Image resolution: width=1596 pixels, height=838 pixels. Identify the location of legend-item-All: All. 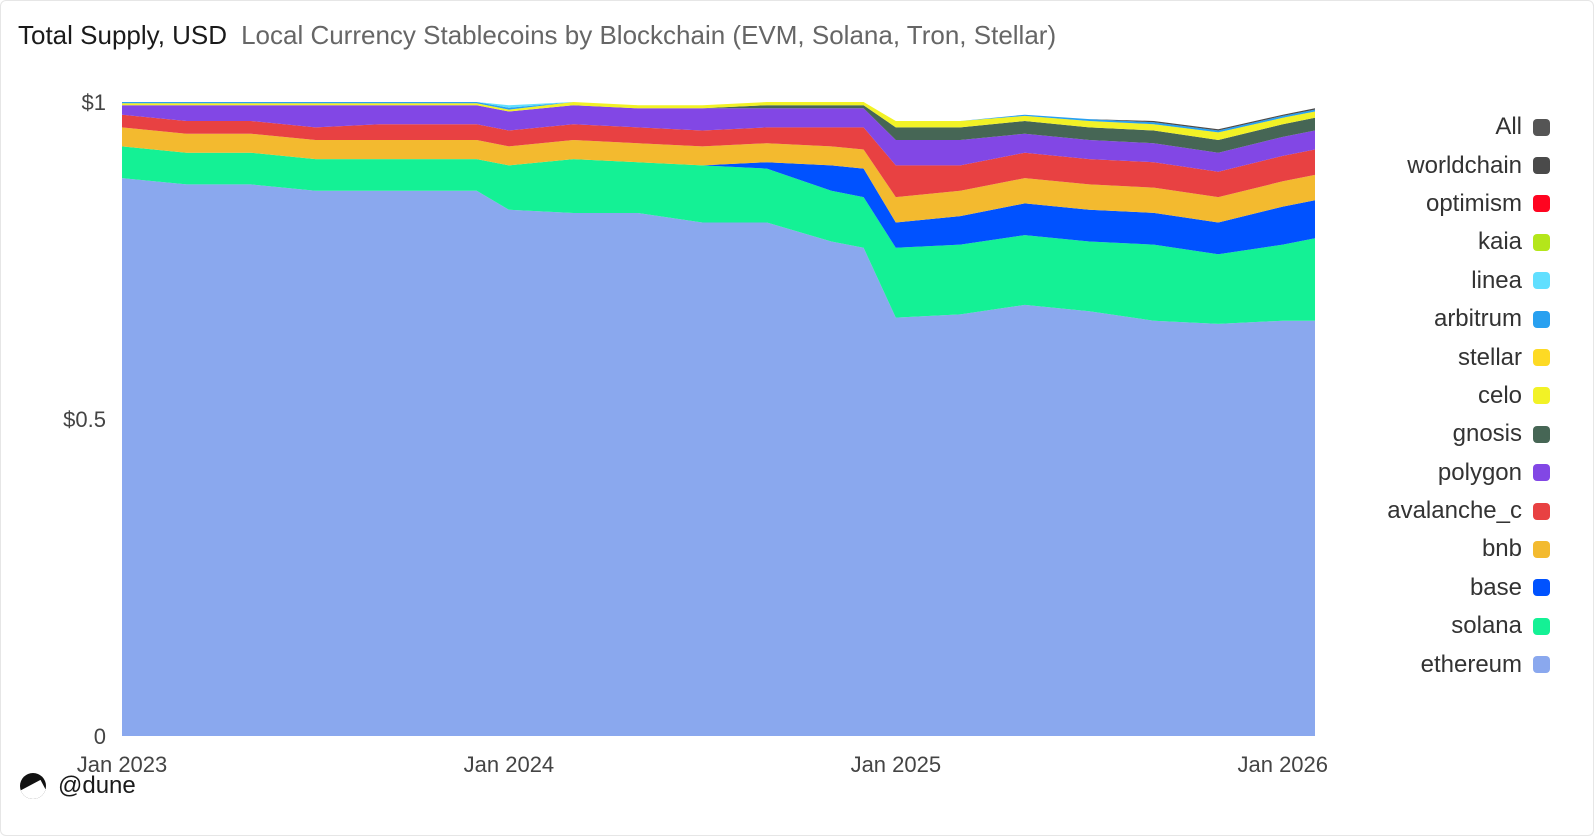
(1522, 127).